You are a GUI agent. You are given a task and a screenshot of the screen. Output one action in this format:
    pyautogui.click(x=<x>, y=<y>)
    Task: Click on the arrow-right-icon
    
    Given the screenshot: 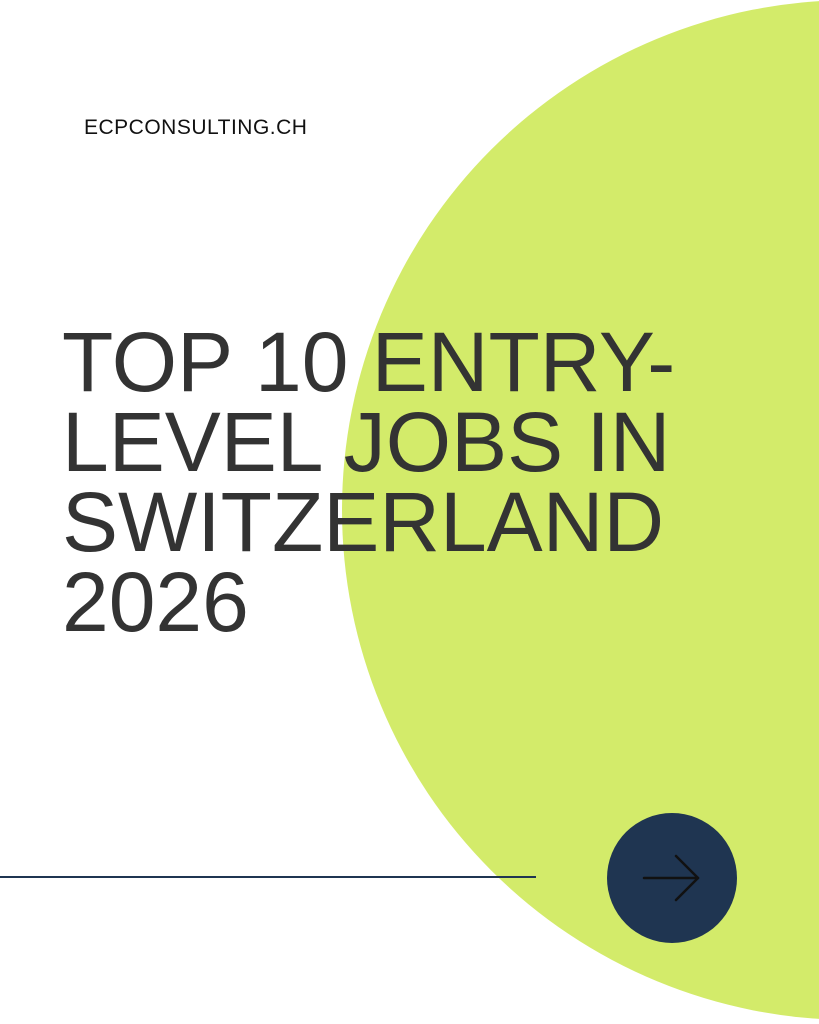 What is the action you would take?
    pyautogui.click(x=671, y=878)
    